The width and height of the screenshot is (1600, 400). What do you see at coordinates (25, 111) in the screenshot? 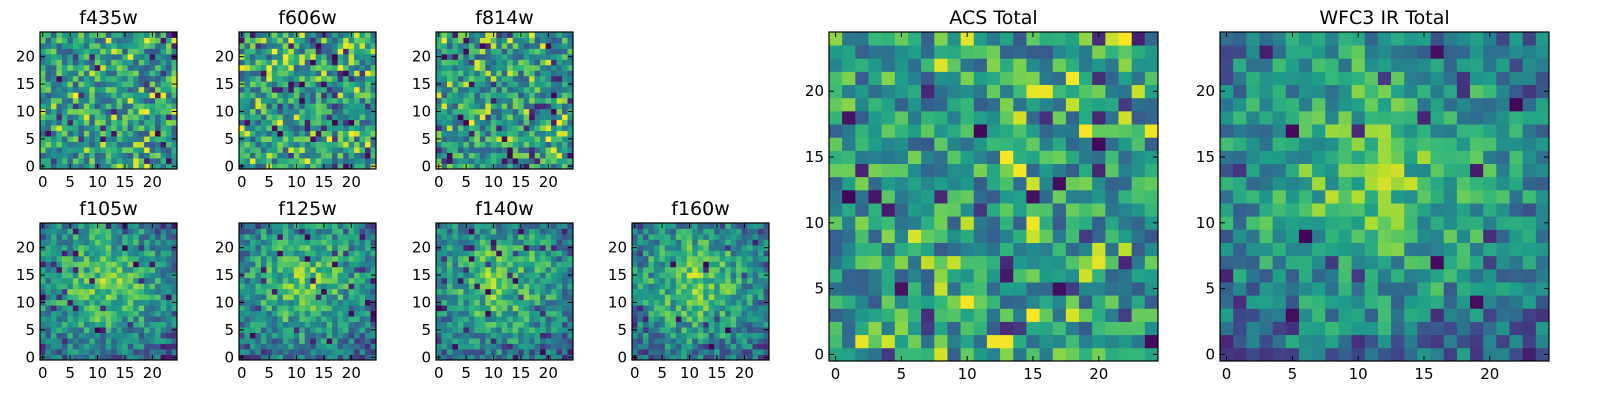
I see `y-tick-label: 10` at bounding box center [25, 111].